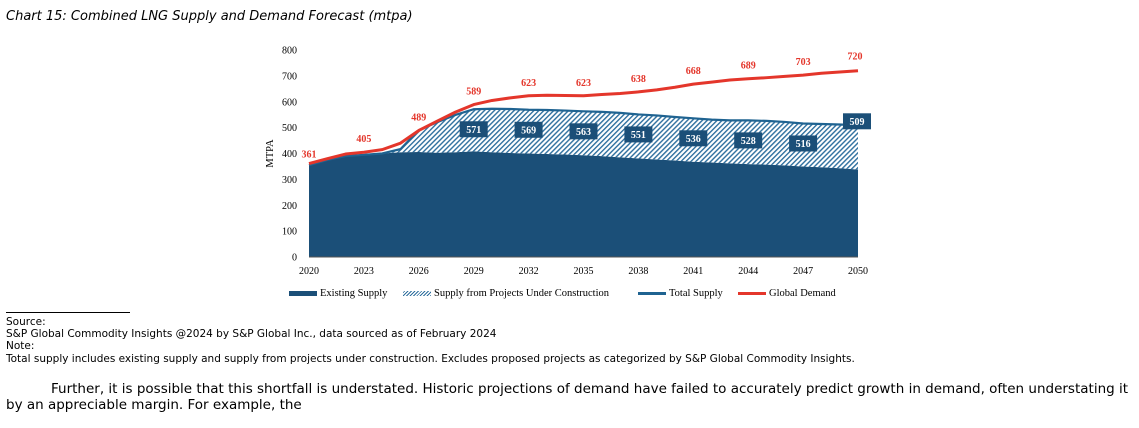 The width and height of the screenshot is (1139, 428). I want to click on footnote-divider, so click(68, 312).